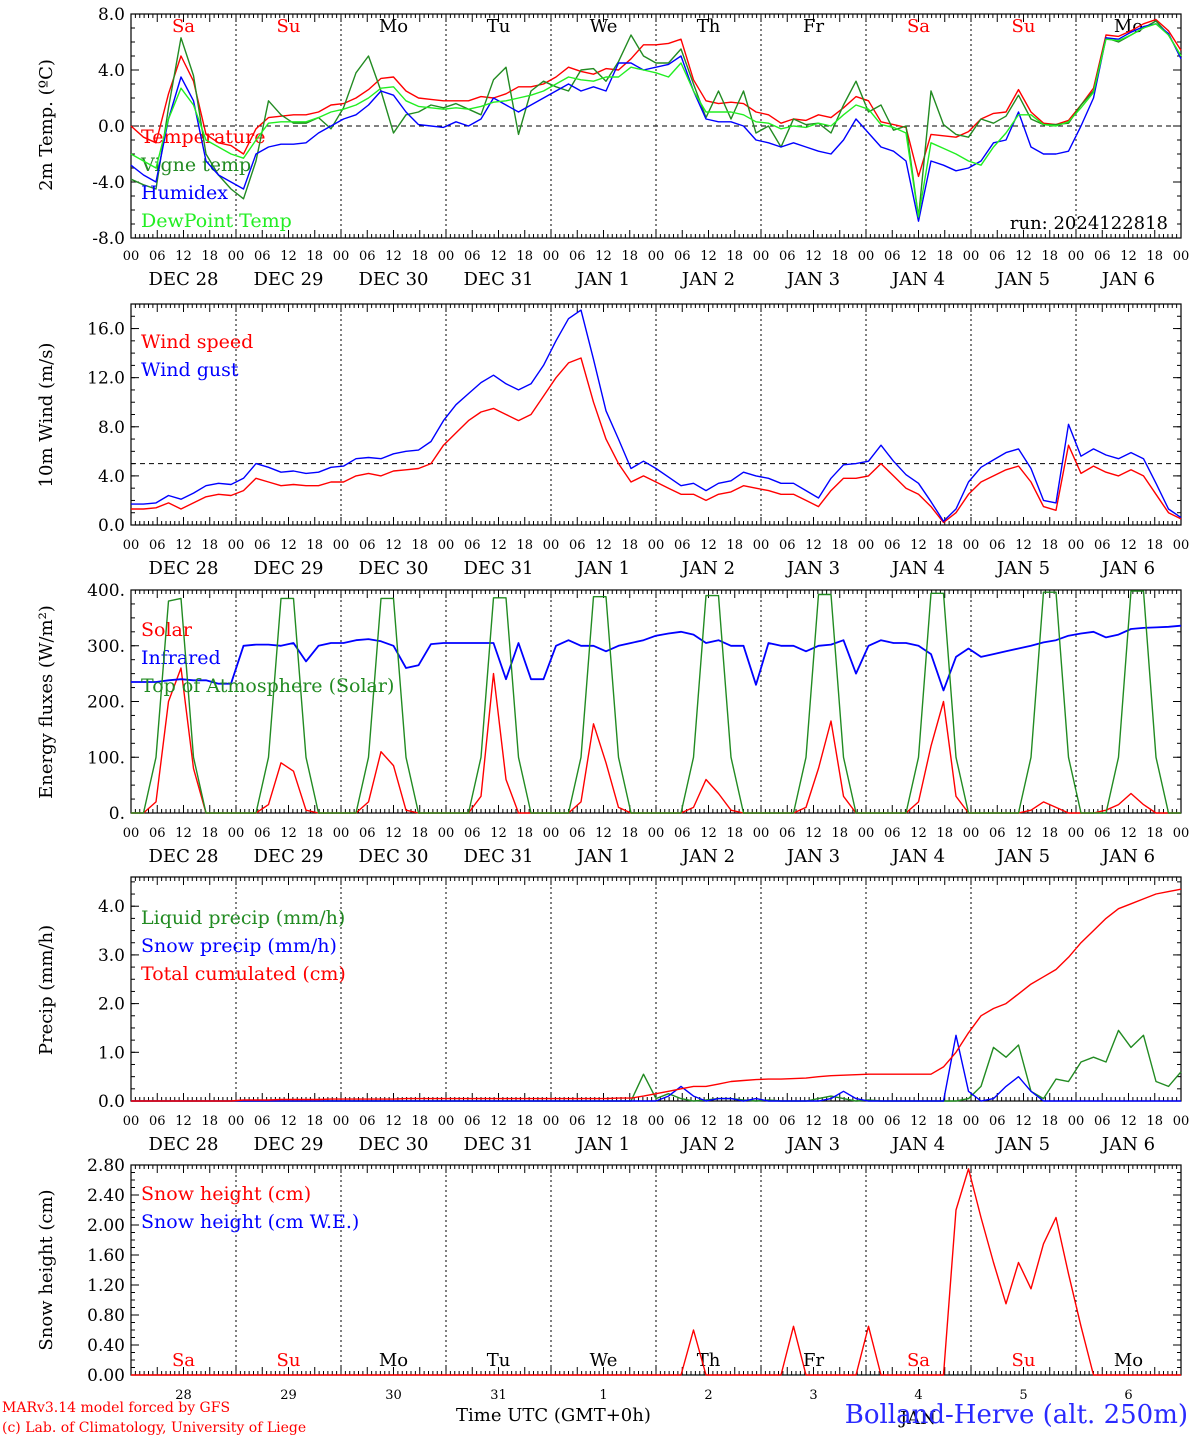 The width and height of the screenshot is (1194, 1445). I want to click on day-number-label: 4, so click(918, 1395).